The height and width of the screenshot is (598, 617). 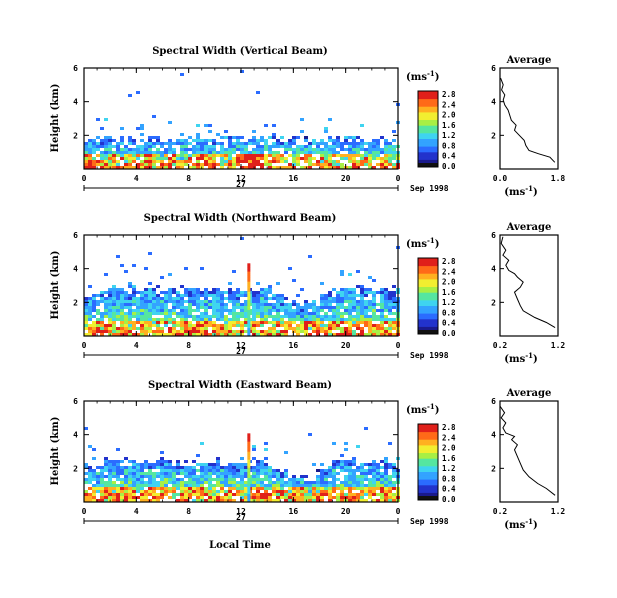 I want to click on panel-title: Spectral Width (Vertical Beam), so click(x=240, y=51).